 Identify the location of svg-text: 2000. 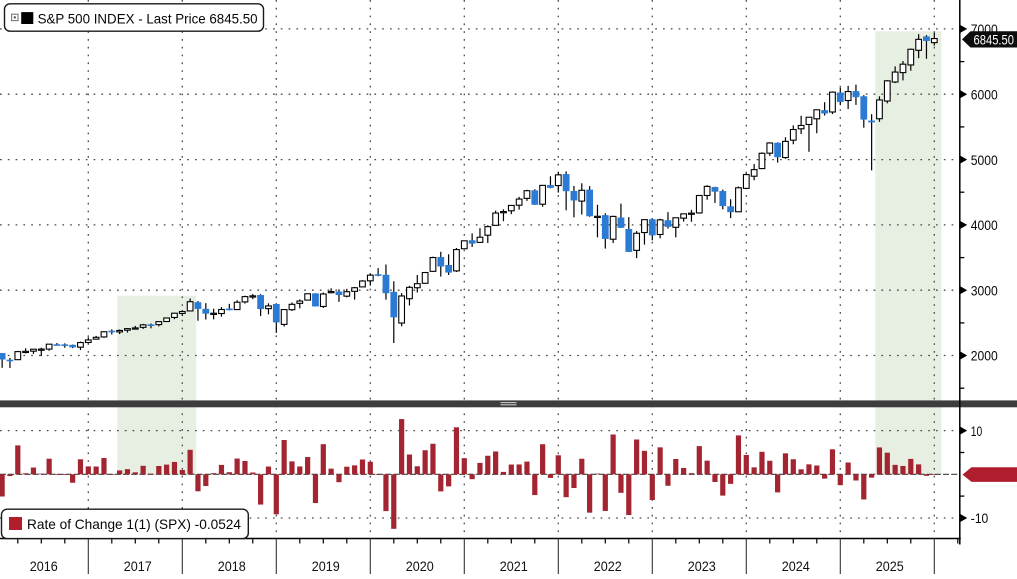
(984, 356).